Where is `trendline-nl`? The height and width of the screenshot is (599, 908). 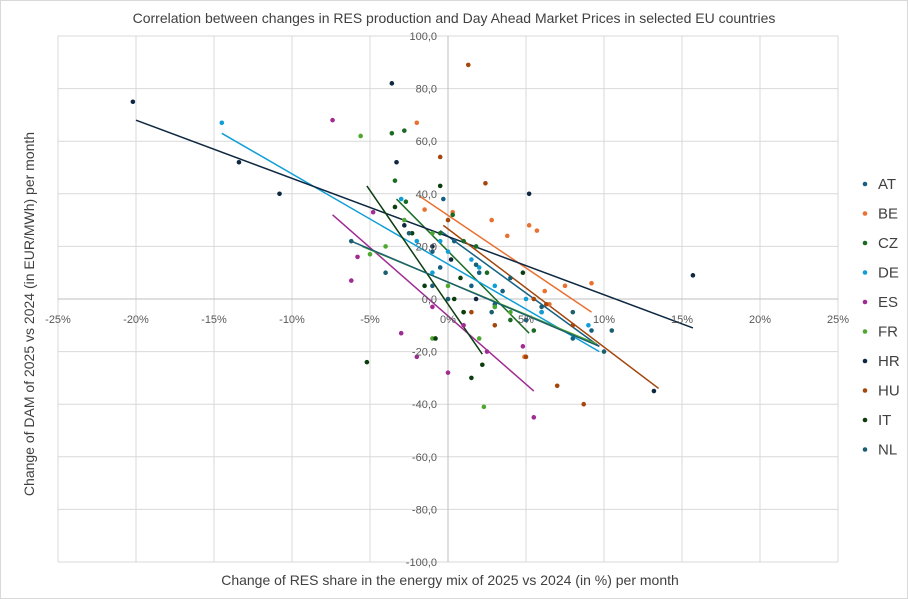 trendline-nl is located at coordinates (475, 294).